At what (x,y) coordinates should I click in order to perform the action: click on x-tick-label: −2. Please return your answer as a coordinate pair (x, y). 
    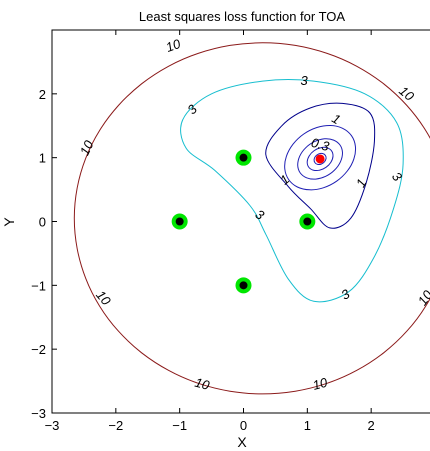
    Looking at the image, I should click on (115, 425).